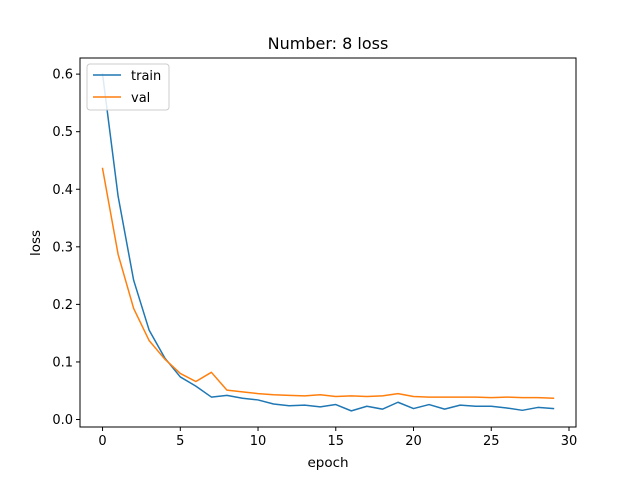 The image size is (640, 480). Describe the element at coordinates (62, 190) in the screenshot. I see `y-tick-label: 0.4` at that location.